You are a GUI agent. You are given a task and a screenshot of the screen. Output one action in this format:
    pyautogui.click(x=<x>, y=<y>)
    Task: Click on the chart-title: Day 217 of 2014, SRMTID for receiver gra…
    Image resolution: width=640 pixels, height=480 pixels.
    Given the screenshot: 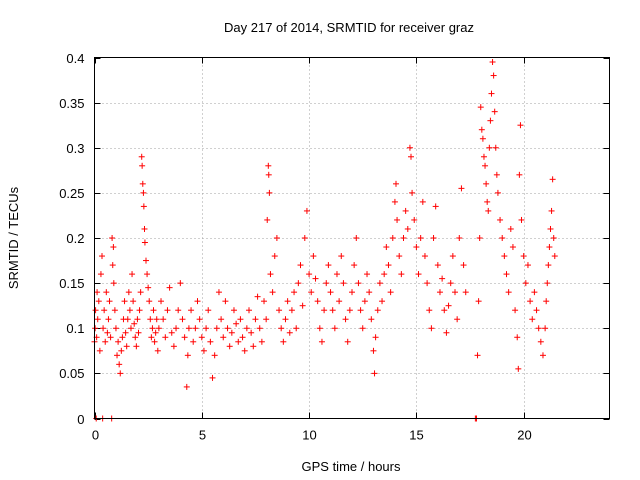 What is the action you would take?
    pyautogui.click(x=349, y=27)
    